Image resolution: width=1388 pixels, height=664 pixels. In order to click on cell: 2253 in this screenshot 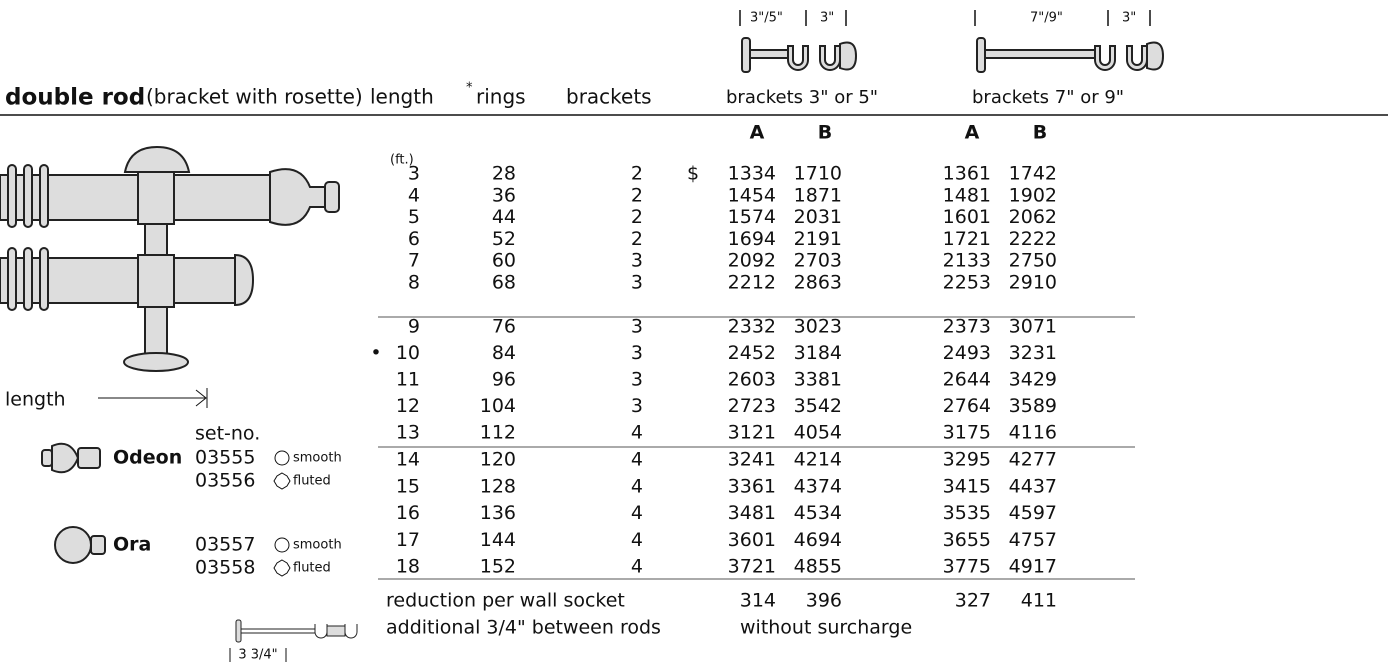, I will do `click(967, 283)`.